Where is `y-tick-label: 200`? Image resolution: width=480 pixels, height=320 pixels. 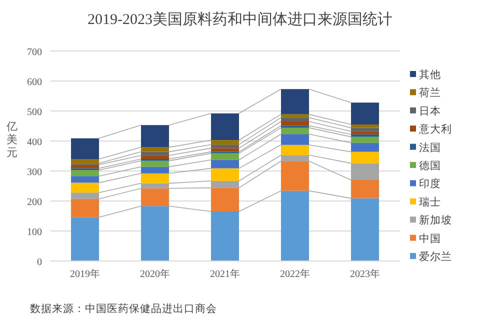
y-tick-label: 200 is located at coordinates (34, 202).